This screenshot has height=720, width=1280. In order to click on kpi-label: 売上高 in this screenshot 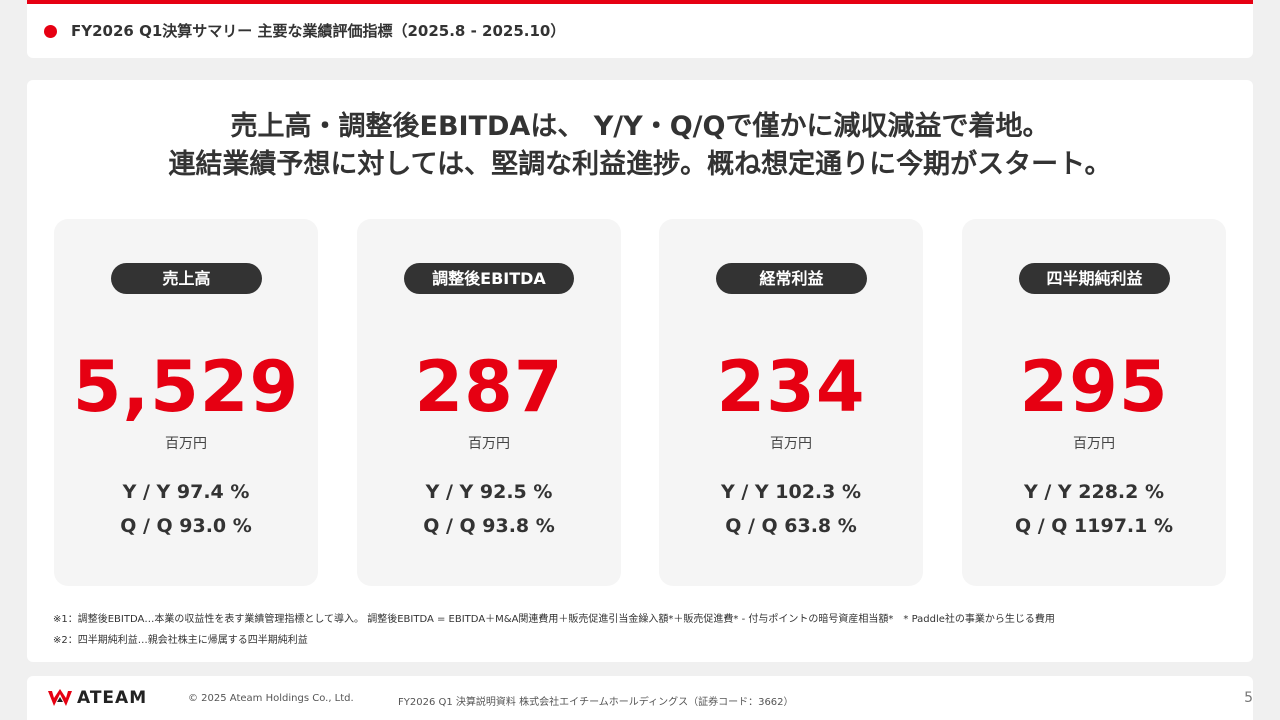, I will do `click(186, 278)`.